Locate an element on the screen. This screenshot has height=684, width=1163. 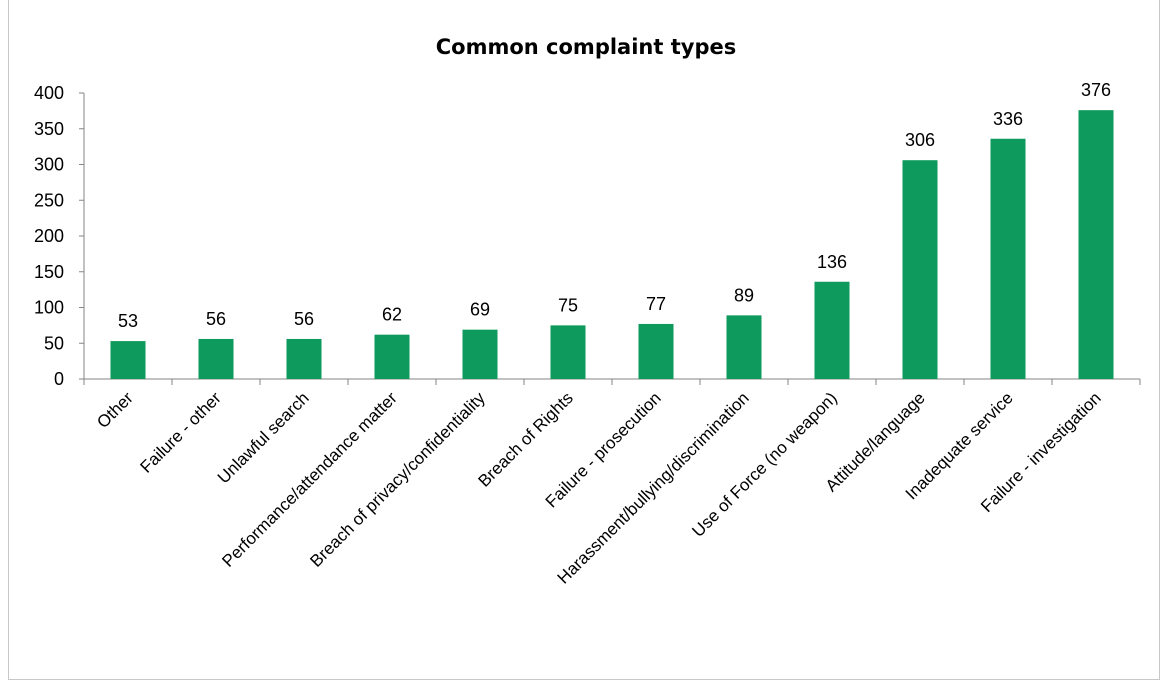
data-label: 376 is located at coordinates (1096, 90).